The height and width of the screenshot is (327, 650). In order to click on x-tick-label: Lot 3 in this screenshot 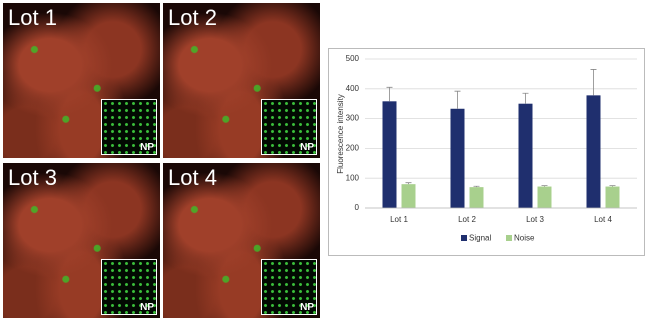, I will do `click(535, 219)`.